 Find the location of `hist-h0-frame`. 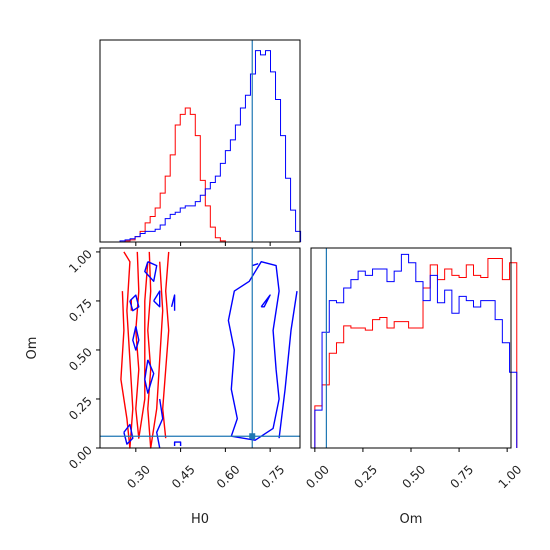

hist-h0-frame is located at coordinates (200, 141).